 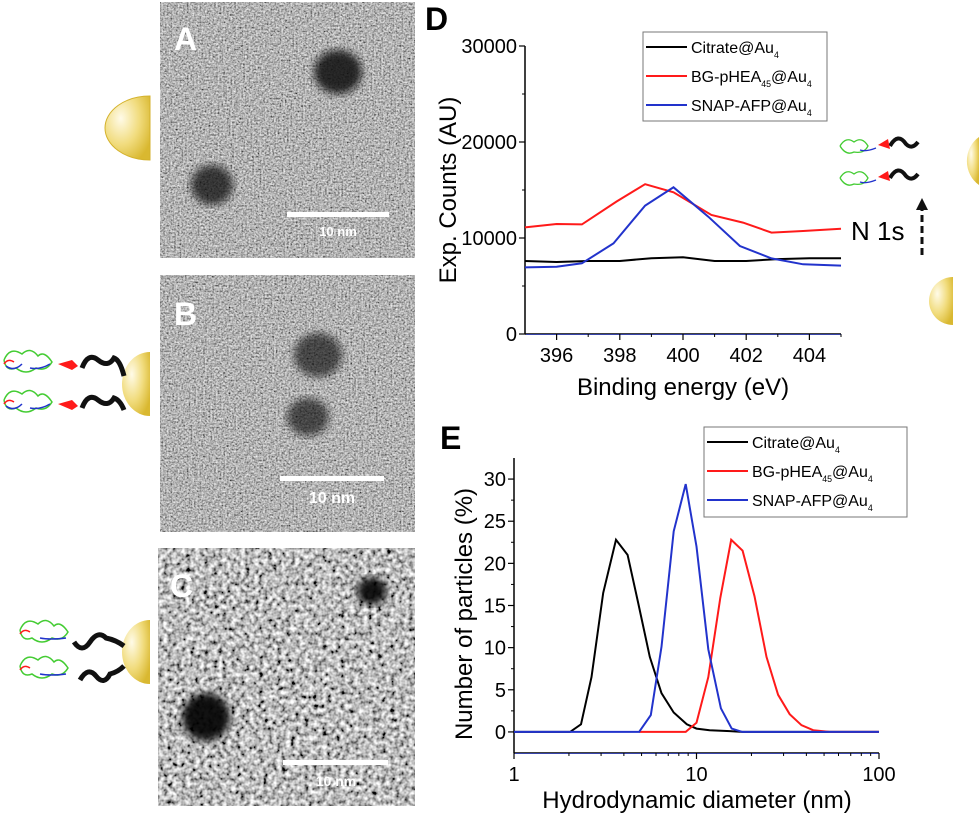 I want to click on x-axis-label: Hydrodynamic diameter (nm), so click(x=696, y=800).